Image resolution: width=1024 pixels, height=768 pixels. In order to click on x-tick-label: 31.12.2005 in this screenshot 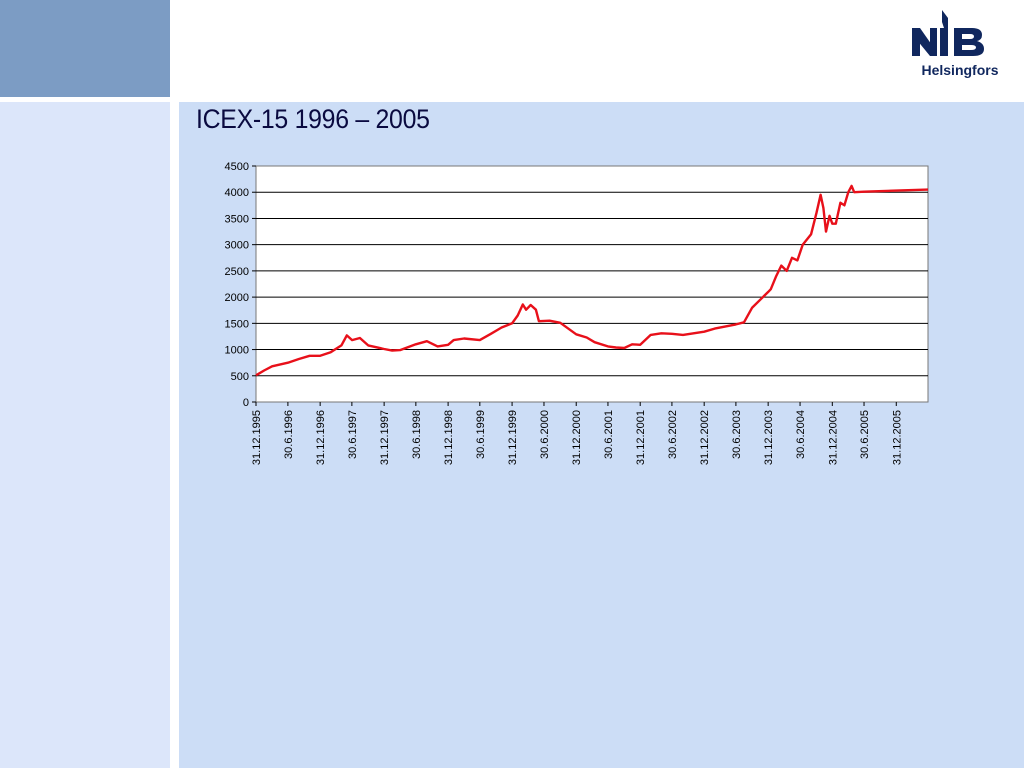, I will do `click(897, 437)`.